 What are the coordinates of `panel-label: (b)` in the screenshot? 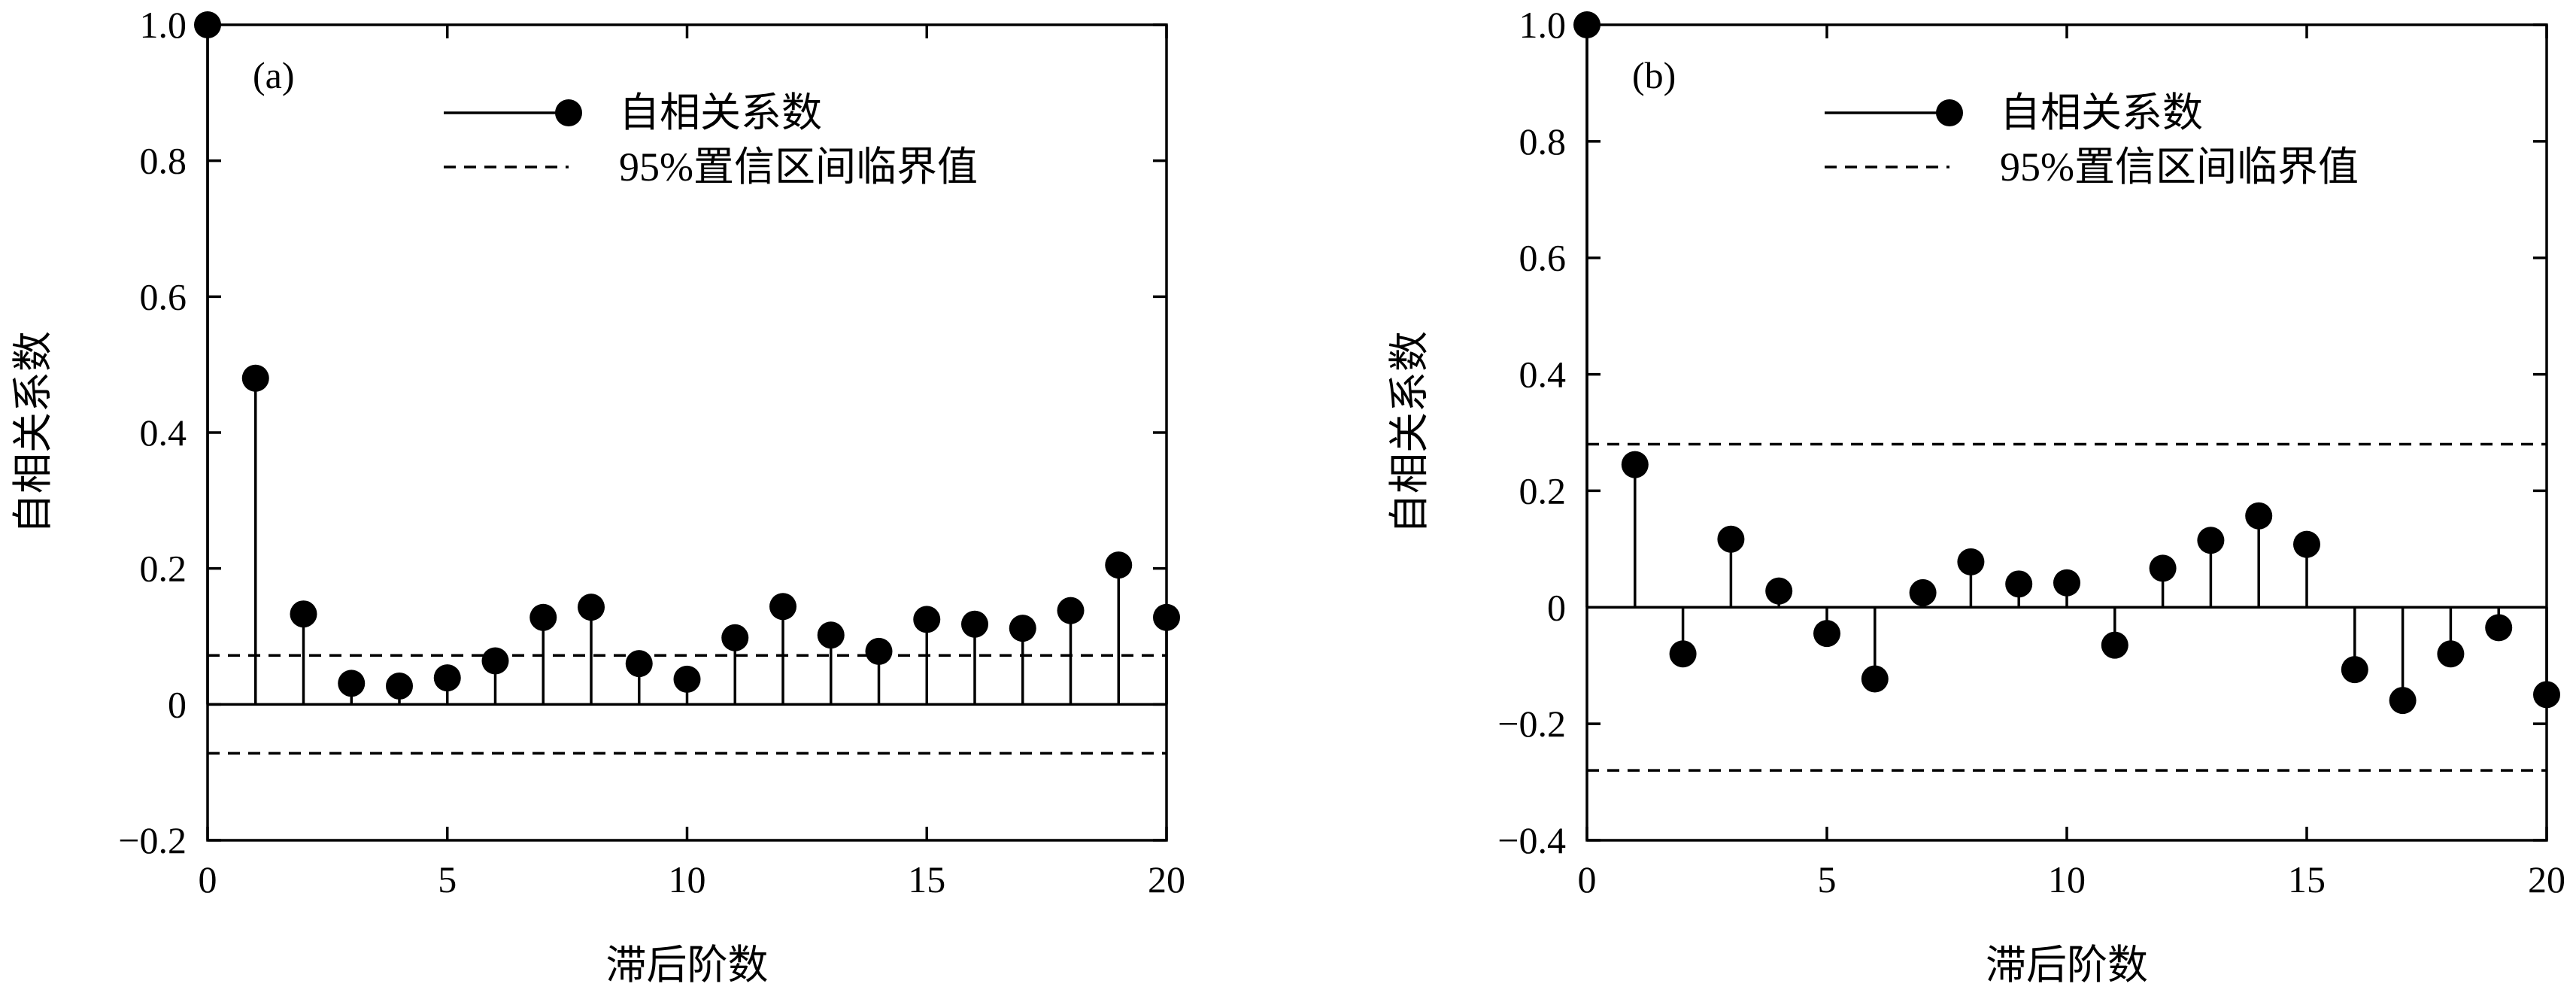 It's located at (1654, 75).